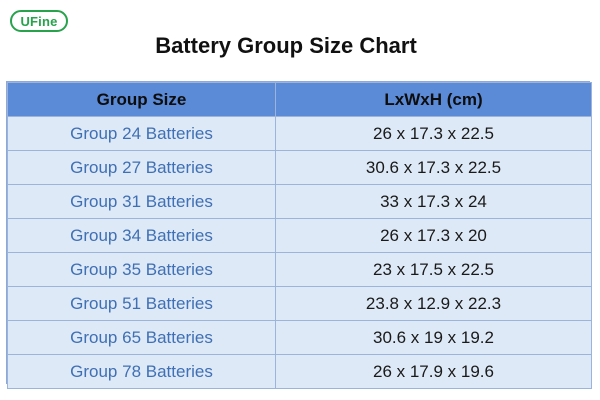 The height and width of the screenshot is (400, 600). Describe the element at coordinates (433, 371) in the screenshot. I see `dimensions-cell: 26 x 17.9 x 19.6` at that location.